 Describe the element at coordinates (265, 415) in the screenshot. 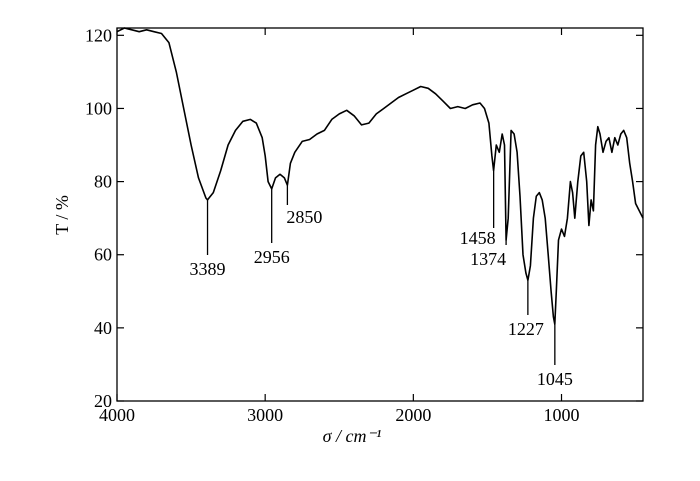

I see `x-tick-label: 3000` at that location.